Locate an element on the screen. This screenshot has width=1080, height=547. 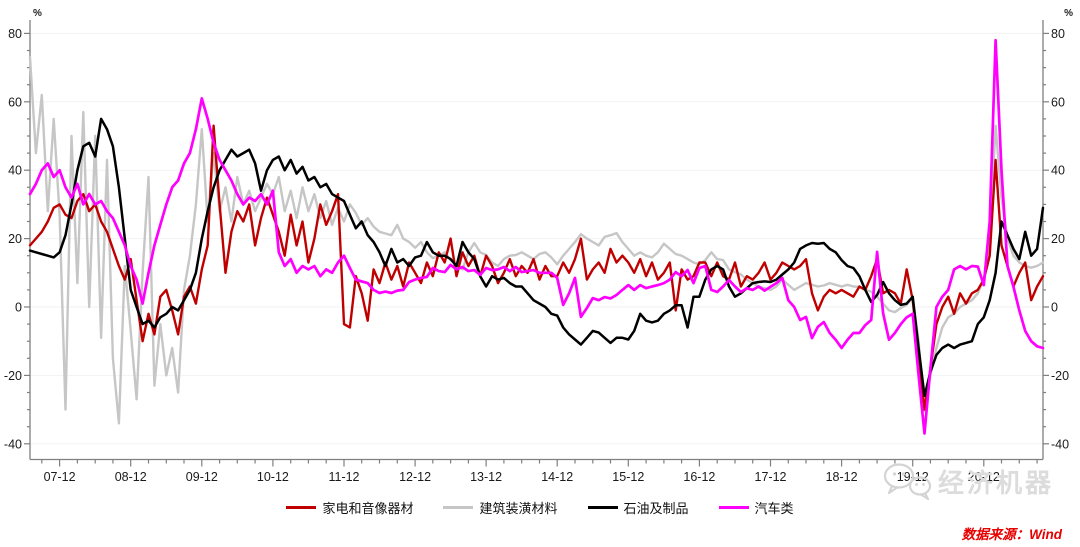
legend-item-petroleum: 石油及制品 is located at coordinates (638, 507).